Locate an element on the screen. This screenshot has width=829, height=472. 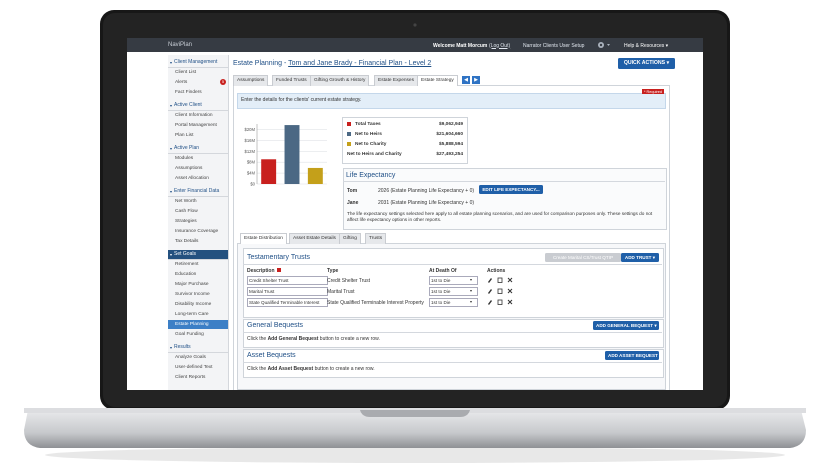
legend-label: Total Taxes is located at coordinates (368, 124).